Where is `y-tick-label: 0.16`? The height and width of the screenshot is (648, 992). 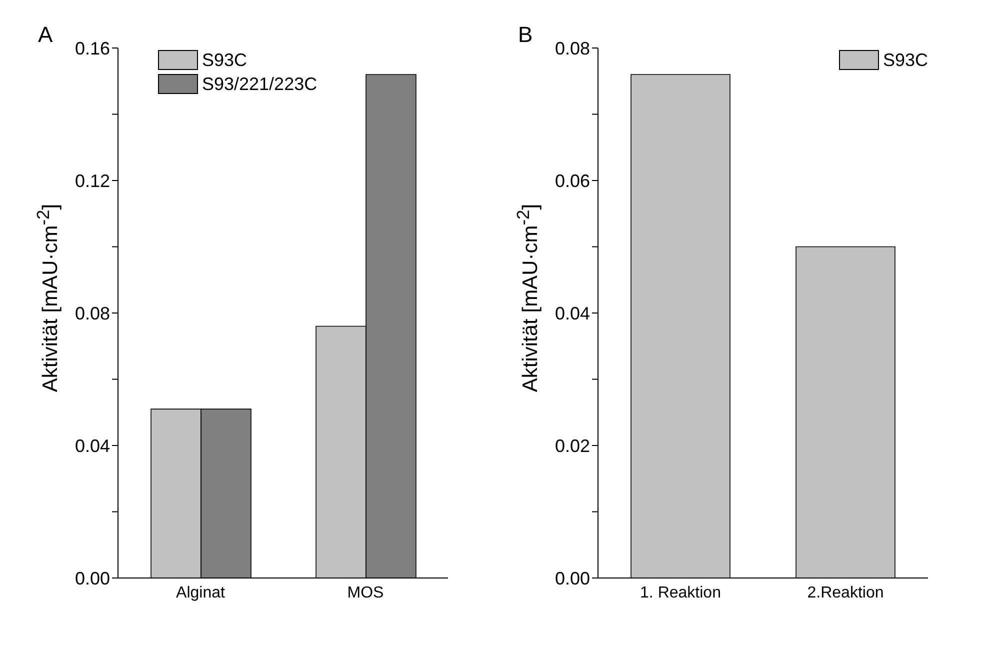 y-tick-label: 0.16 is located at coordinates (92, 48).